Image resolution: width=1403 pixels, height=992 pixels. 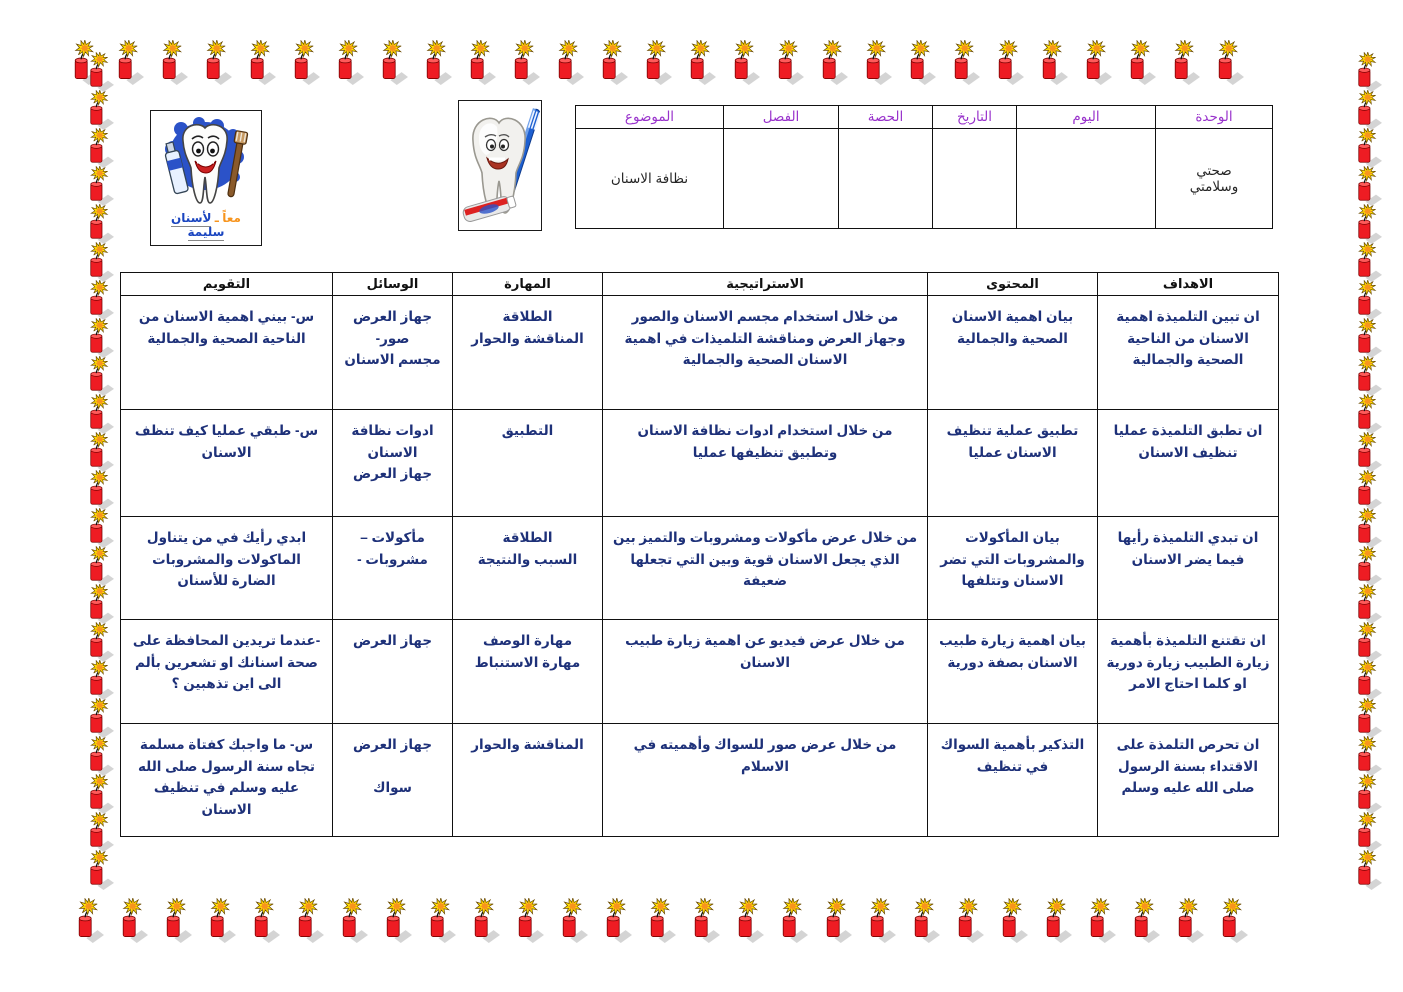 I want to click on cell-skill: التطبيق, so click(x=527, y=463).